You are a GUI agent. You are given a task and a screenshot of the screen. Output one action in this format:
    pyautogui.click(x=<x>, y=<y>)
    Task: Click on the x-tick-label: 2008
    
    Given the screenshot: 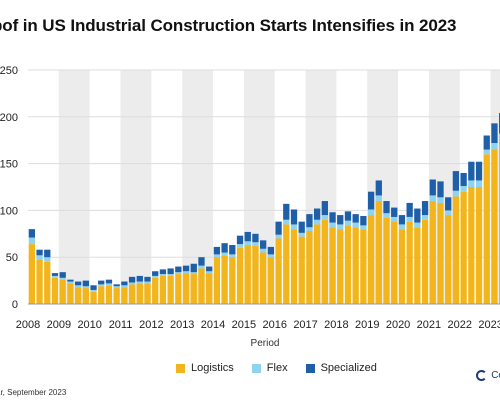 What is the action you would take?
    pyautogui.click(x=28, y=325)
    